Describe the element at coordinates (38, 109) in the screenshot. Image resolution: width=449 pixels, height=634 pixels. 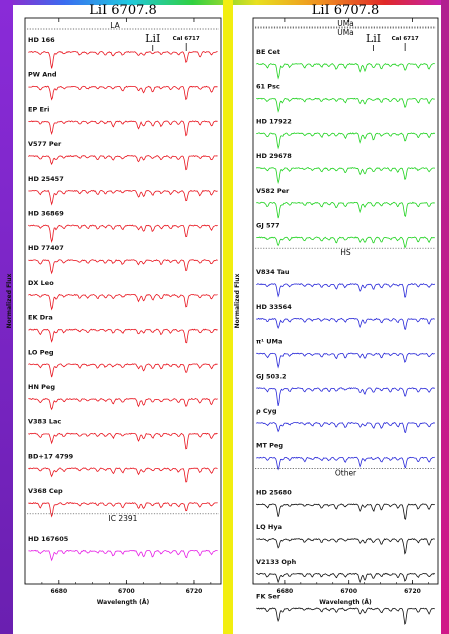
I see `star-label: EP Eri` at that location.